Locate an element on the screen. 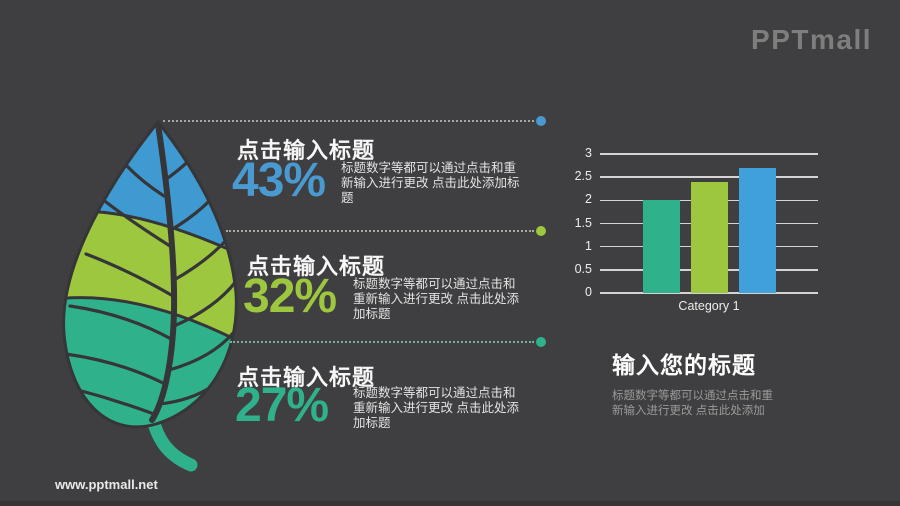  pptmall-logo: PPTmall is located at coordinates (811, 39).